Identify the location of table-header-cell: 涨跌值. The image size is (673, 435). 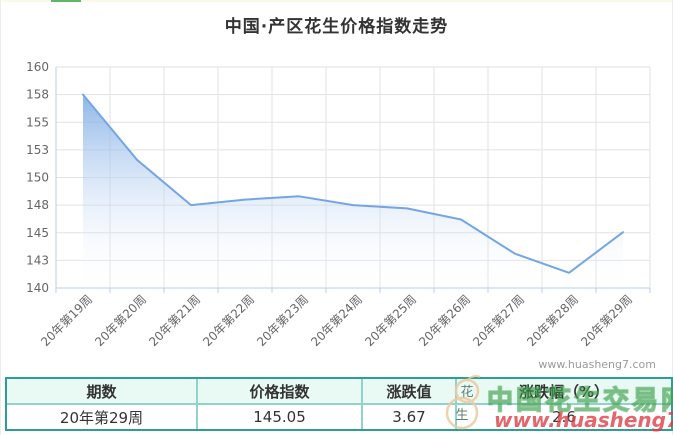
(408, 391).